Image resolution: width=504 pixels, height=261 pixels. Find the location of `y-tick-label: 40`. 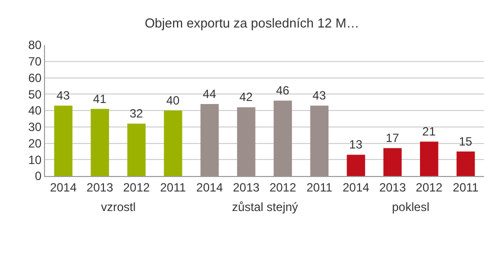

y-tick-label: 40 is located at coordinates (35, 111).